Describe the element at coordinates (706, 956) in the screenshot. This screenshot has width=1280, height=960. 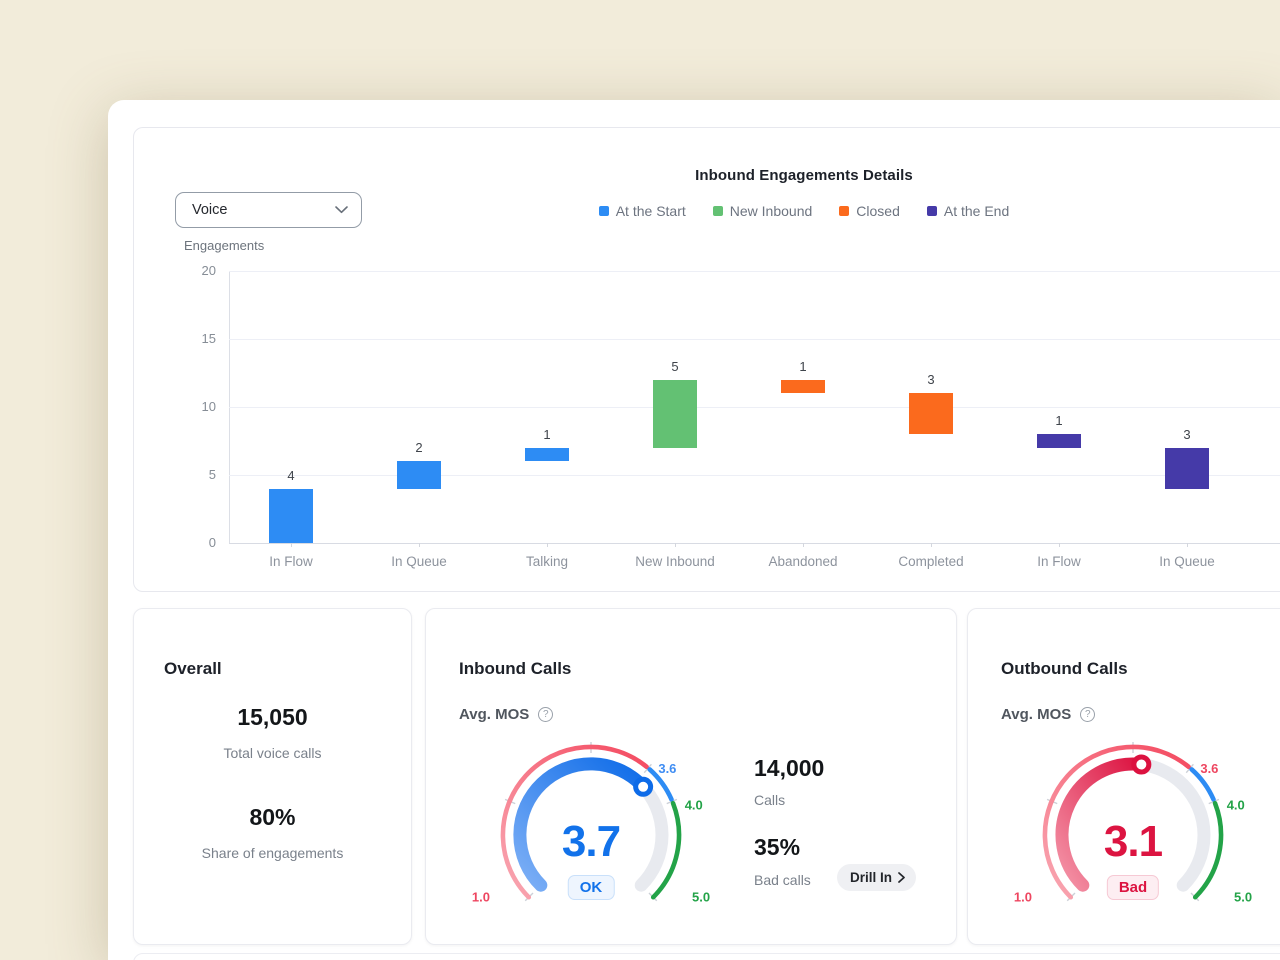
I see `next-row-card` at that location.